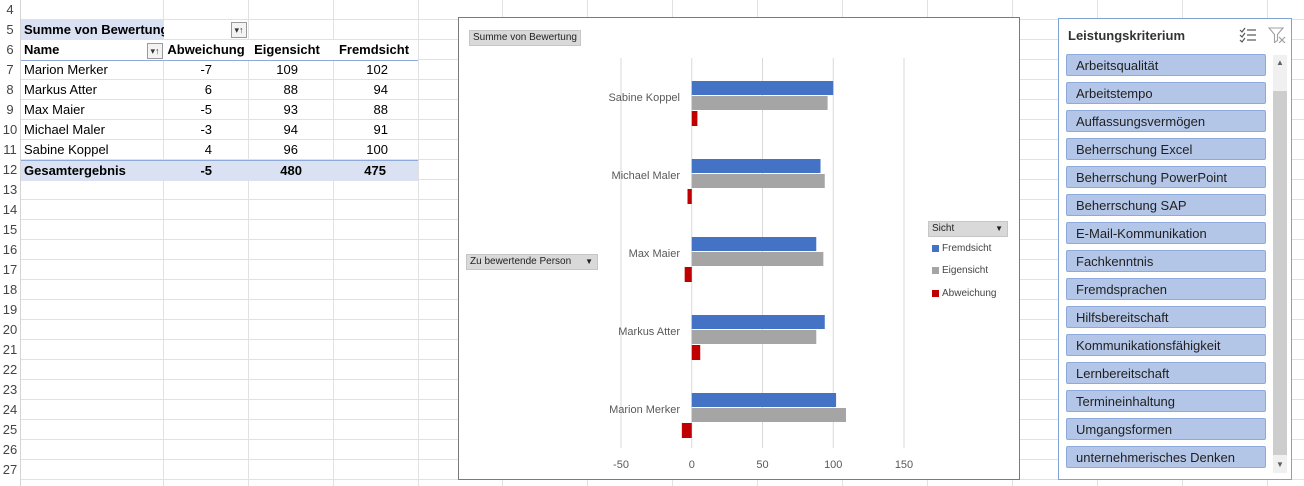 This screenshot has height=486, width=1304. What do you see at coordinates (10, 90) in the screenshot?
I see `row-number: 8` at bounding box center [10, 90].